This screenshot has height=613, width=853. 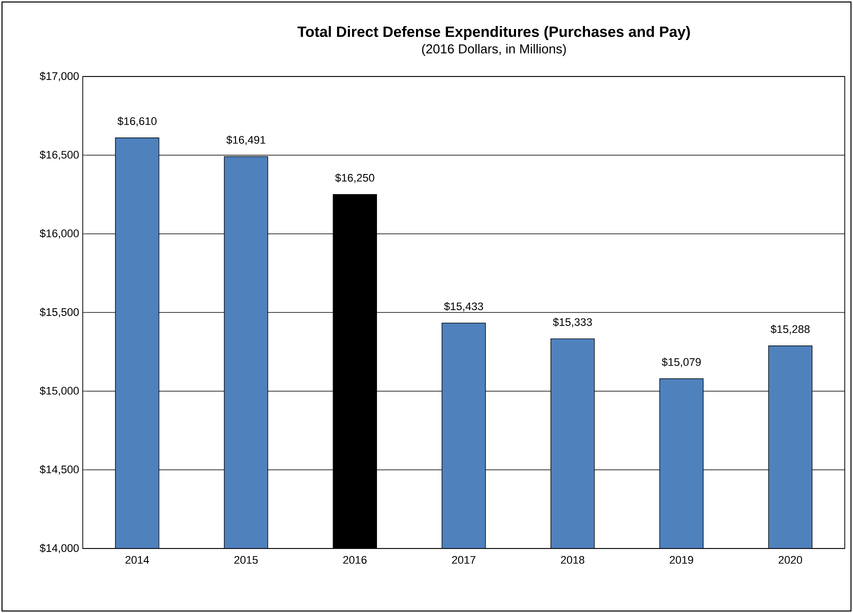 What do you see at coordinates (681, 363) in the screenshot?
I see `data-label: $15,079` at bounding box center [681, 363].